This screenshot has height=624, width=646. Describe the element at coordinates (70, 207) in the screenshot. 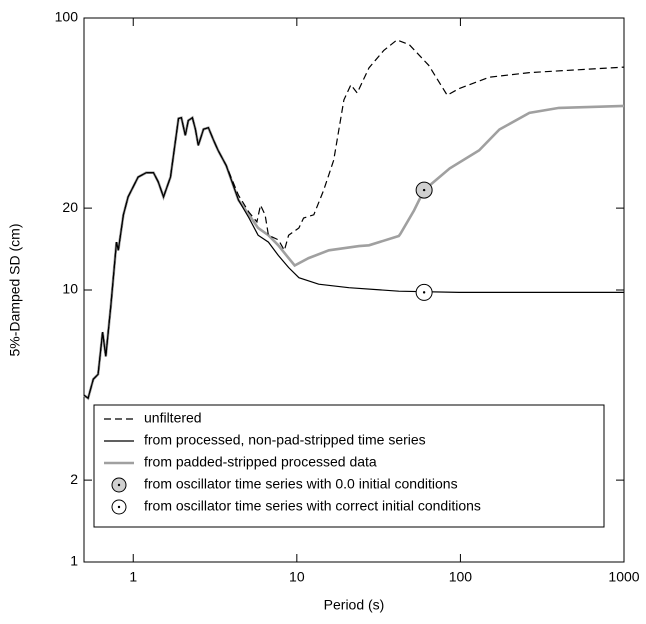

I see `y-tick-label: 20` at that location.